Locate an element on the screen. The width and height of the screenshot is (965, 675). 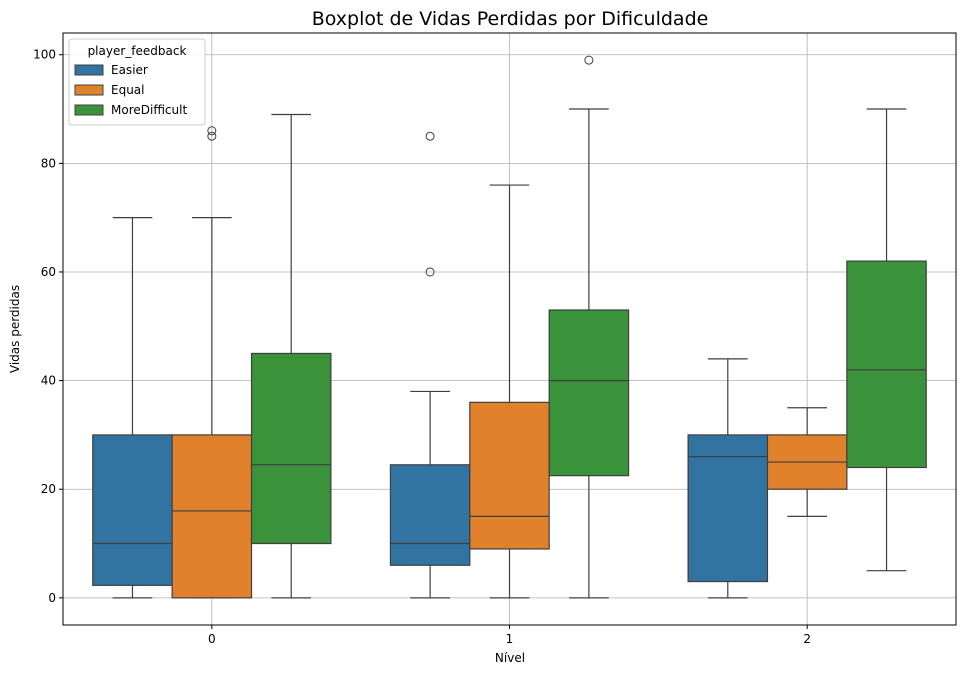
y-tick-label: 100 is located at coordinates (44, 55).